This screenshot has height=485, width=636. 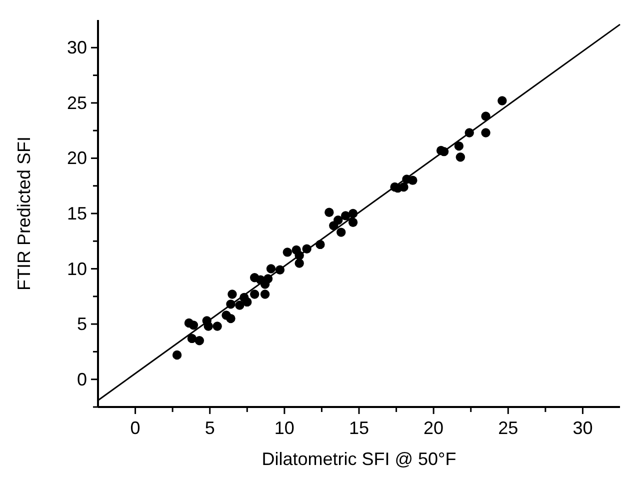 I want to click on x-axis-title: Dilatometric SFI @ 50°F, so click(x=359, y=459).